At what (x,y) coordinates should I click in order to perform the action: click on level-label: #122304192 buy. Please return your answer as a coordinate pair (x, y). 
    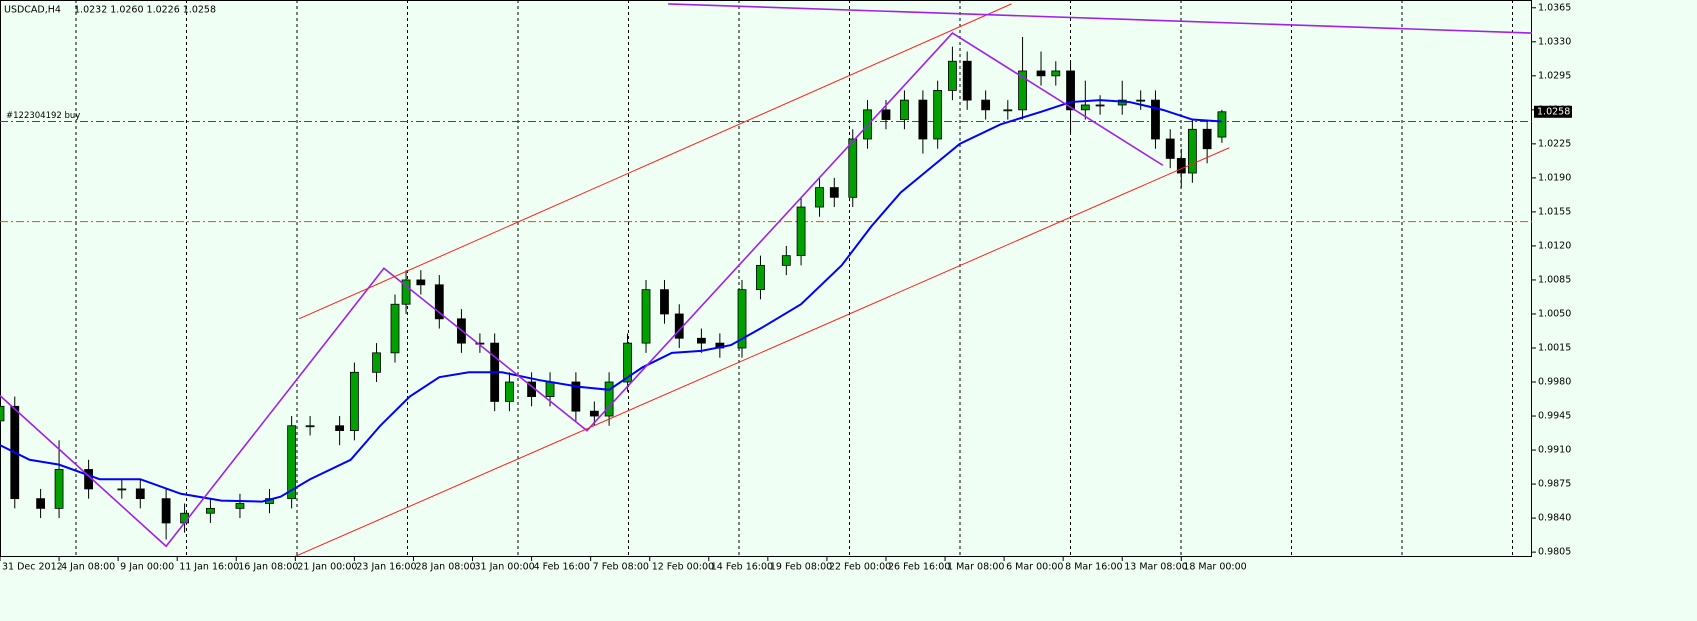
    Looking at the image, I should click on (43, 116).